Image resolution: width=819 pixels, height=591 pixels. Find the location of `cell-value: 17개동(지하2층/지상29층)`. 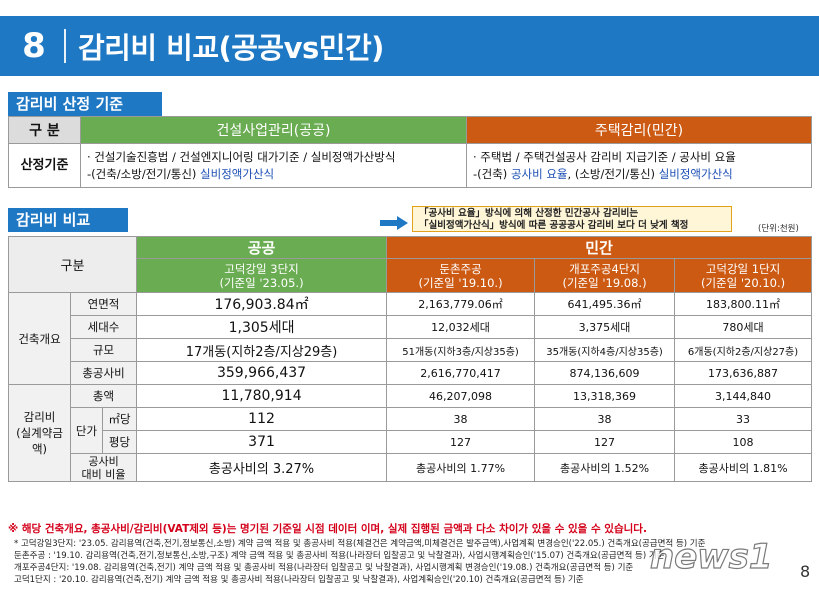

cell-value: 17개동(지하2층/지상29층) is located at coordinates (262, 350).